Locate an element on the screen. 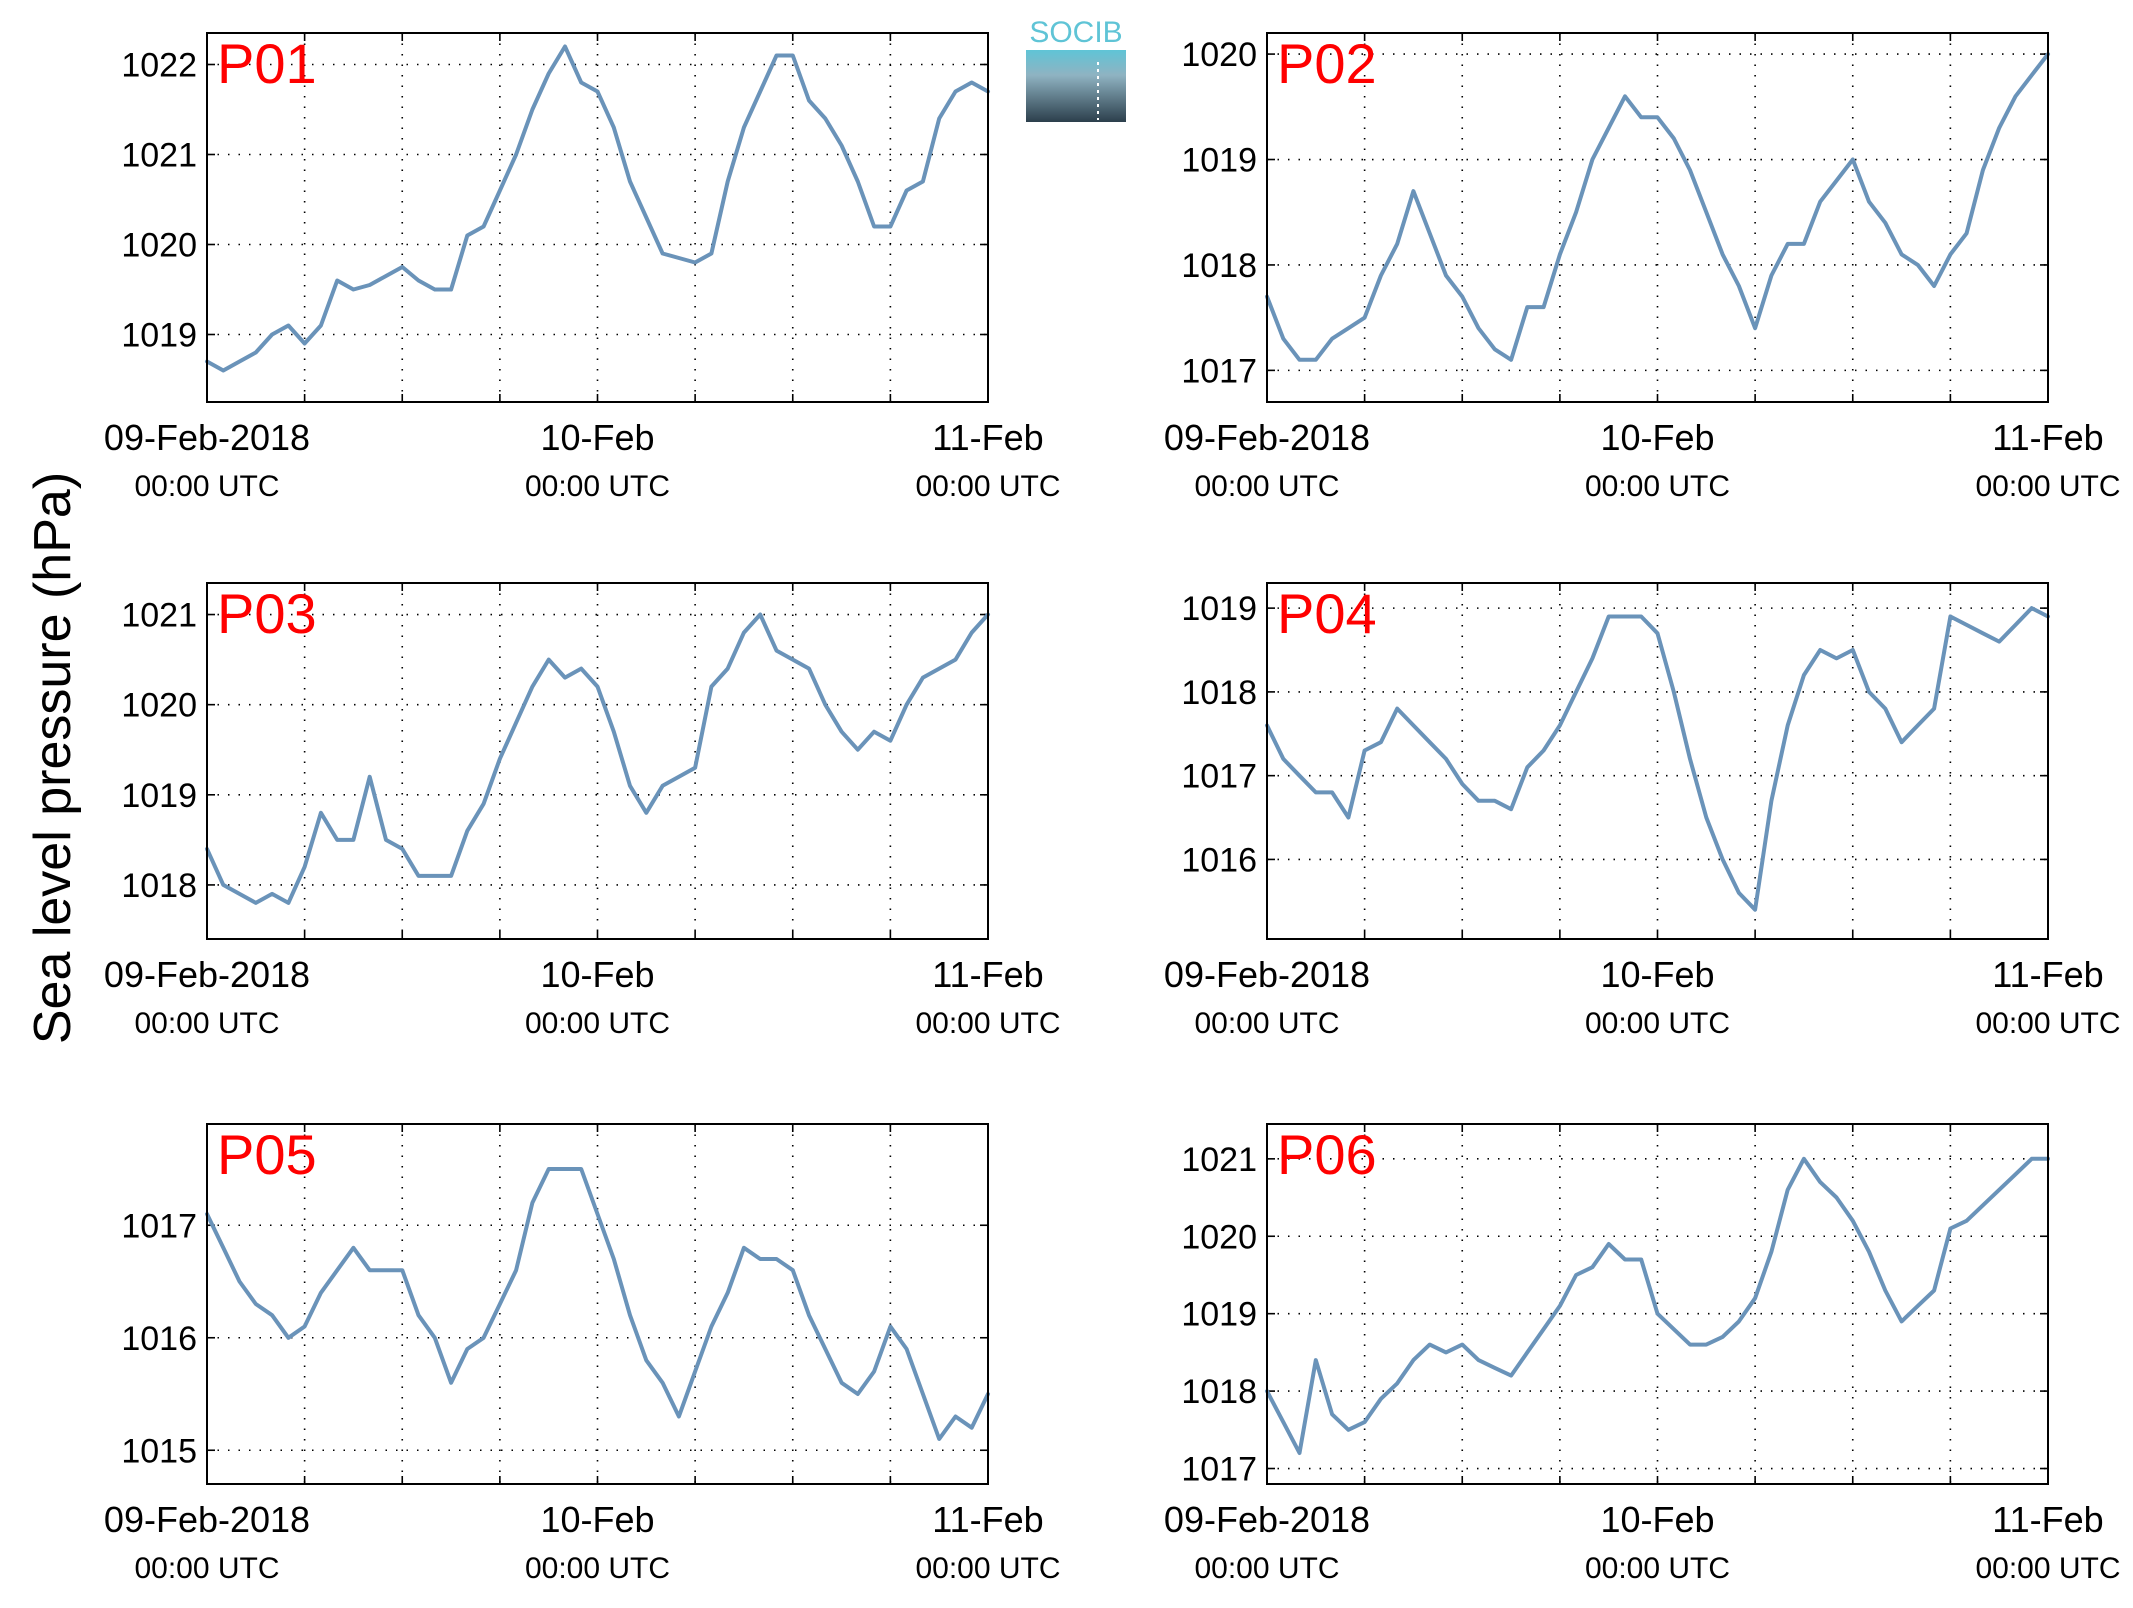 The width and height of the screenshot is (2133, 1608). socib-logo: SOCIB is located at coordinates (1076, 69).